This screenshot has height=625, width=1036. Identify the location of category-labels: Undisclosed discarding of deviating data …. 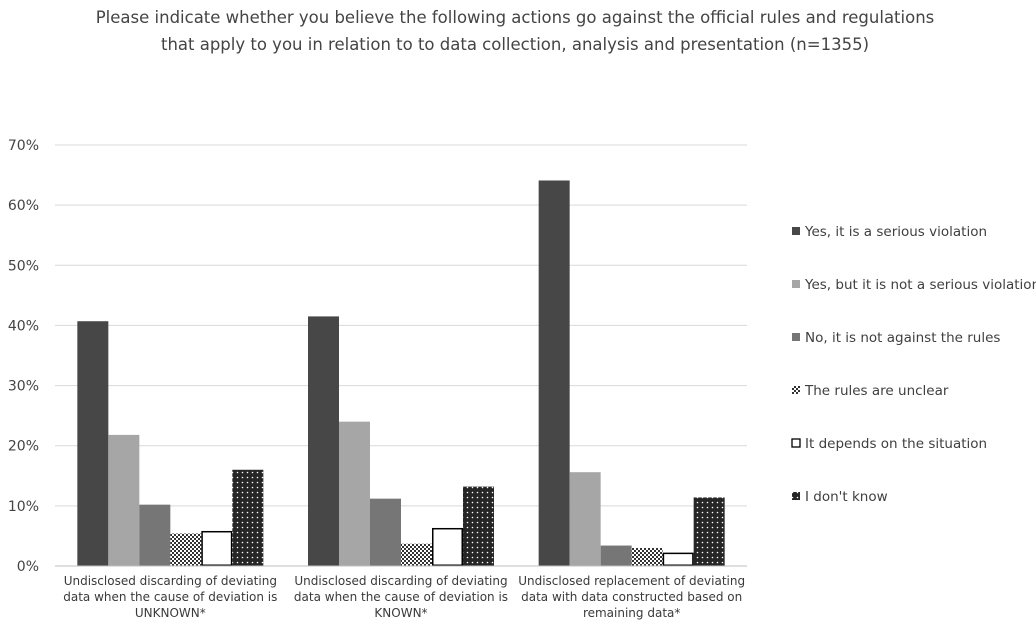
(404, 597).